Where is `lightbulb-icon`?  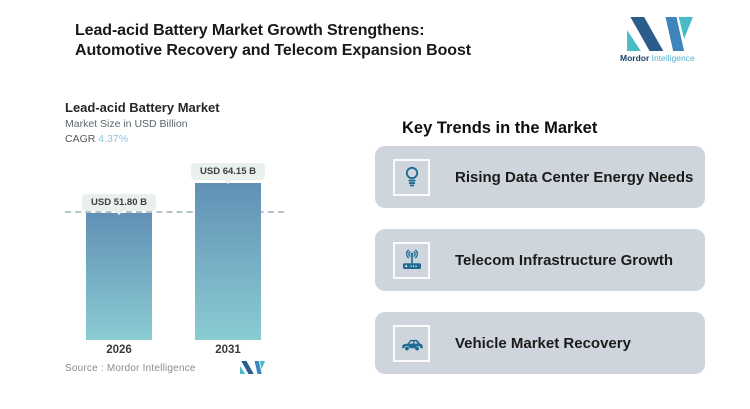
lightbulb-icon is located at coordinates (411, 176).